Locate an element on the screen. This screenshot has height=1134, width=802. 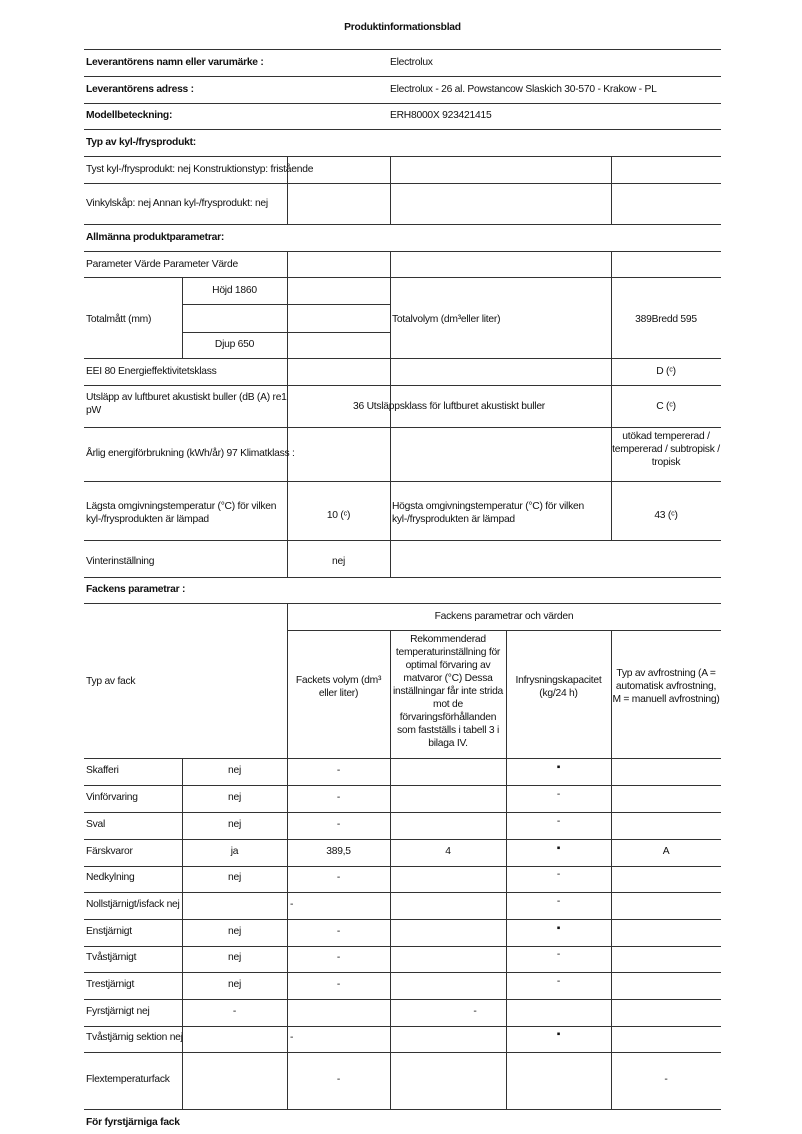
param-header: Parameter Värde Parameter Värde is located at coordinates (162, 264).